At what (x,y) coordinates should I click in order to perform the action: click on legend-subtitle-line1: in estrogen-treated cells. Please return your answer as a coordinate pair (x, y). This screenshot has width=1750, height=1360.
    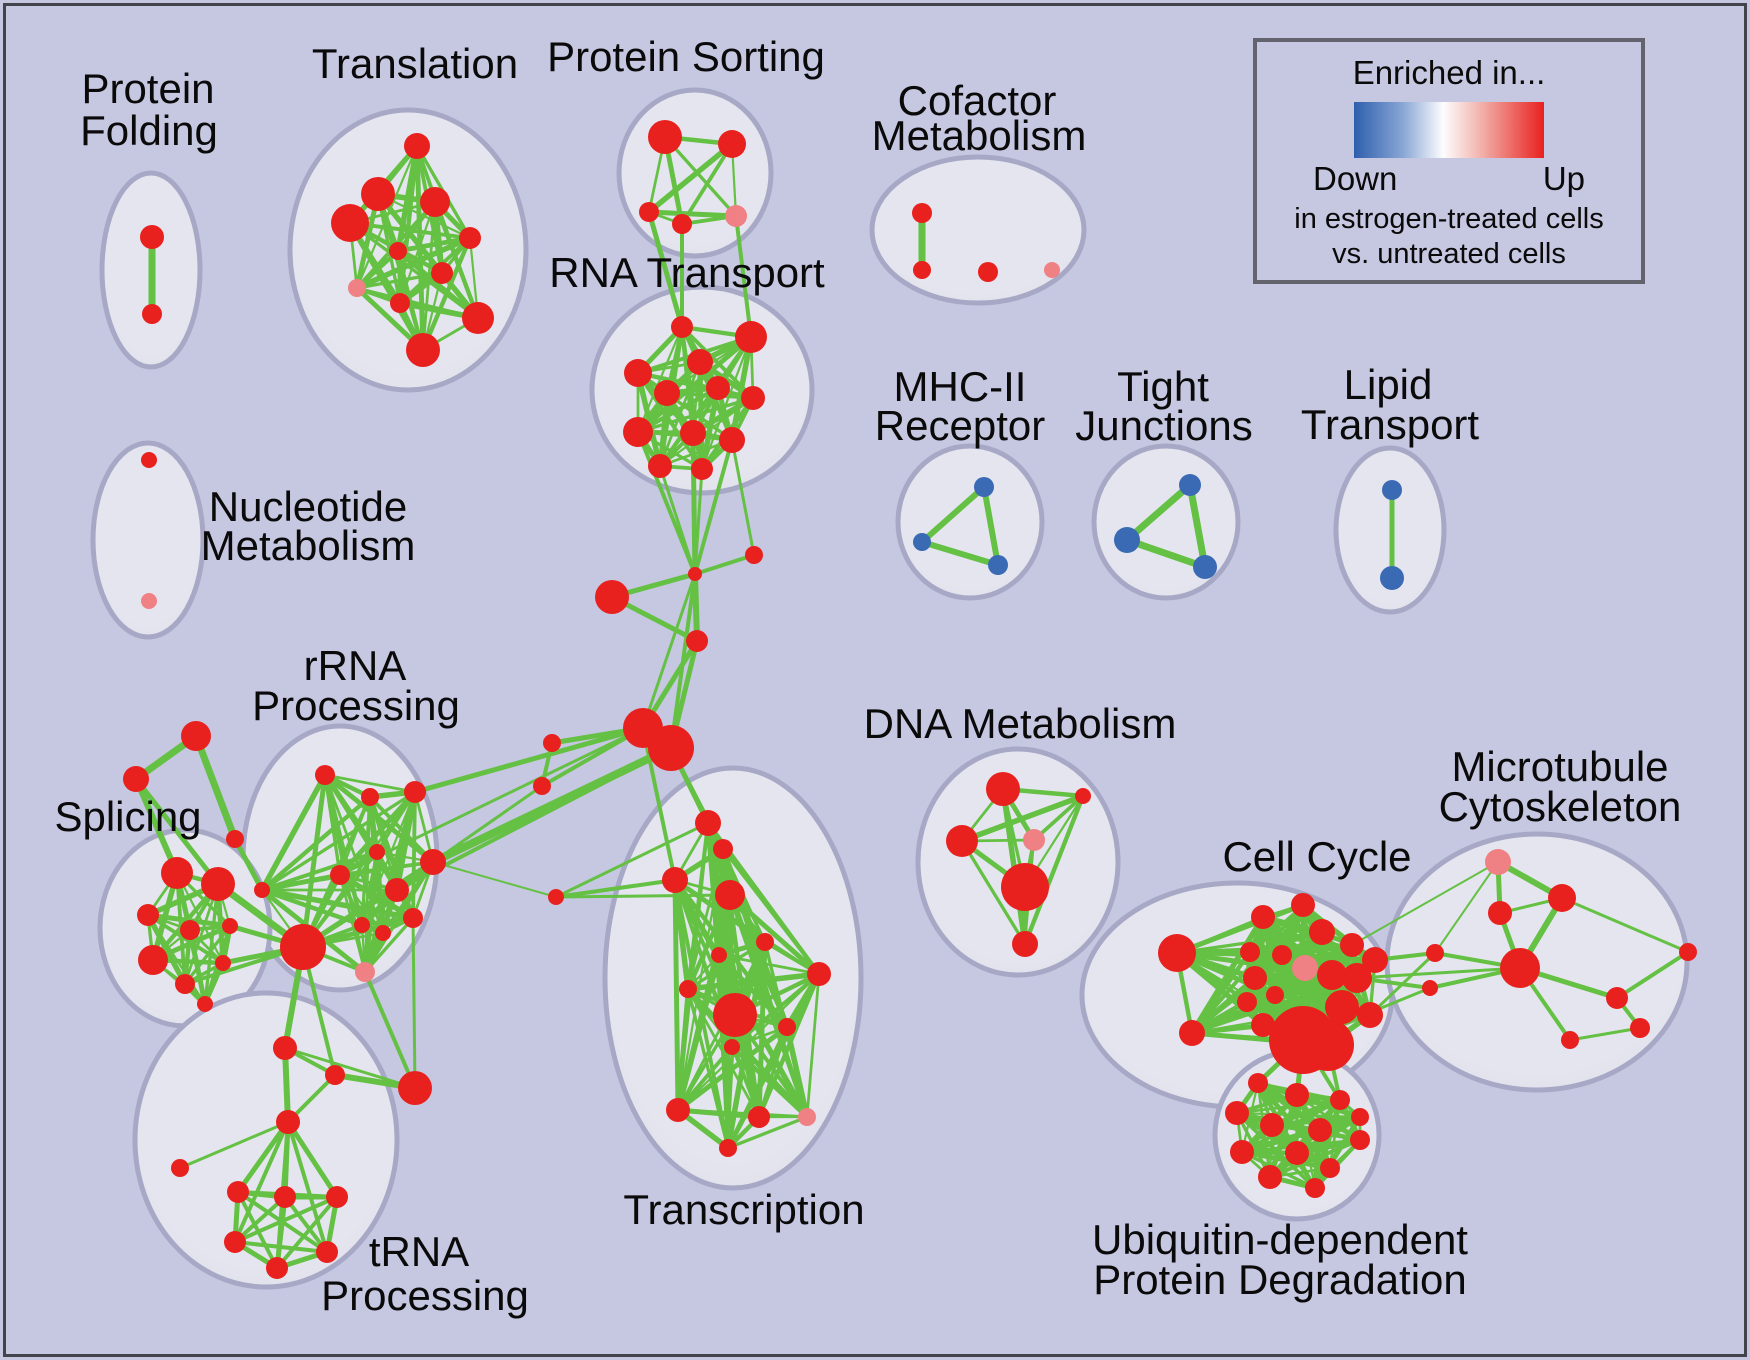
    Looking at the image, I should click on (1449, 219).